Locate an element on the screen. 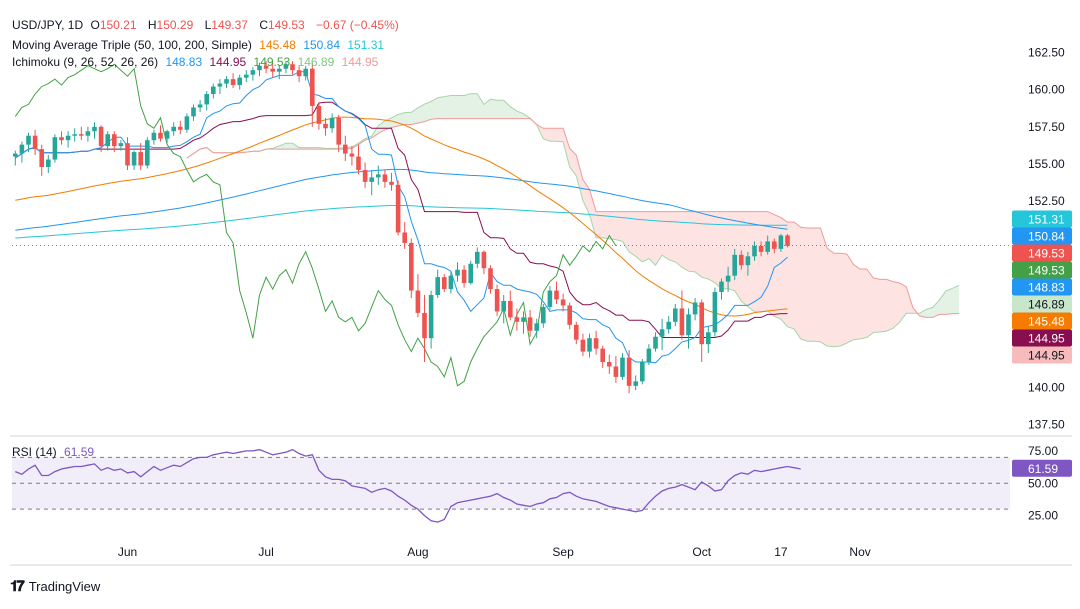  close-value: 149.53 is located at coordinates (286, 25).